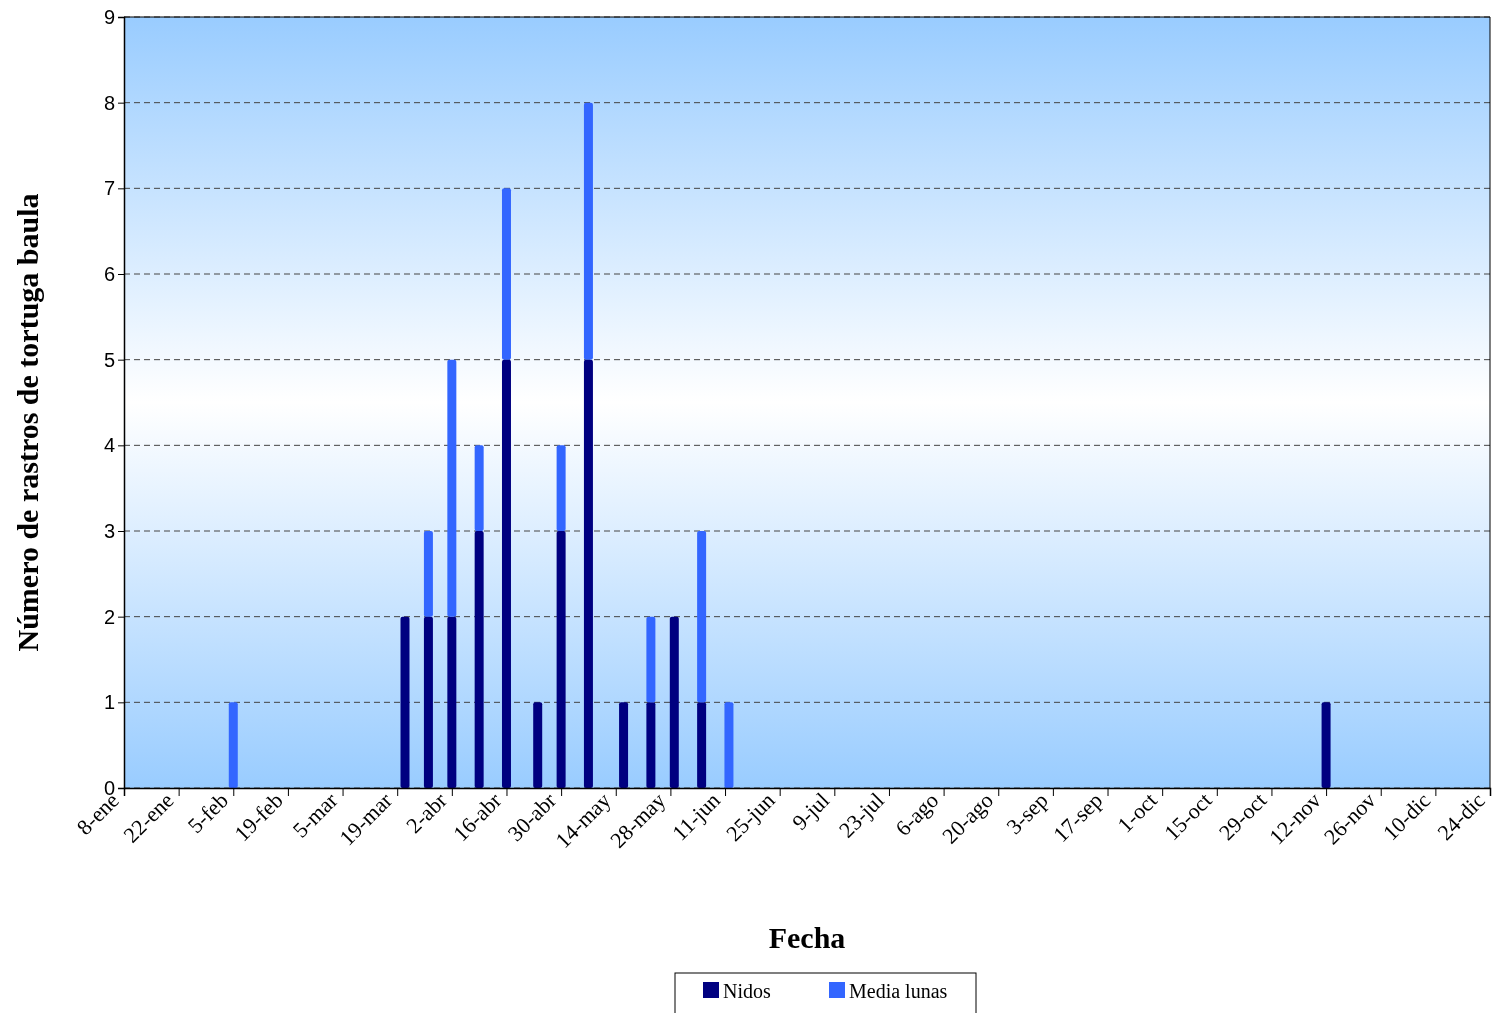  I want to click on y-tick-label: 6, so click(109, 273).